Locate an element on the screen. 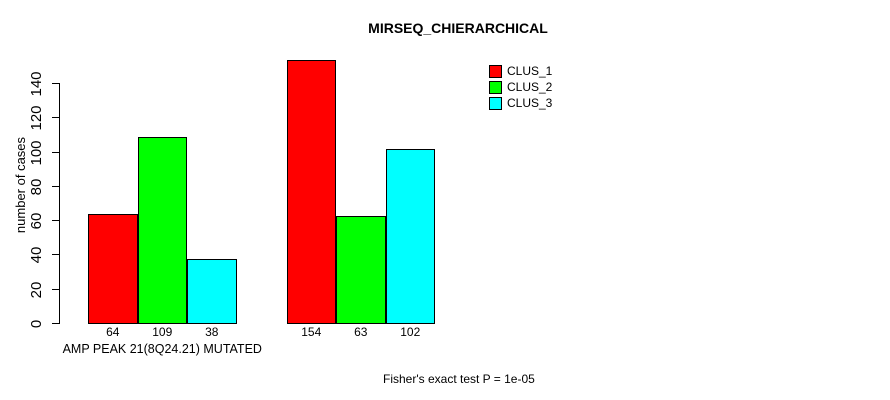 Image resolution: width=890 pixels, height=400 pixels. y-tick-label: 60 is located at coordinates (36, 221).